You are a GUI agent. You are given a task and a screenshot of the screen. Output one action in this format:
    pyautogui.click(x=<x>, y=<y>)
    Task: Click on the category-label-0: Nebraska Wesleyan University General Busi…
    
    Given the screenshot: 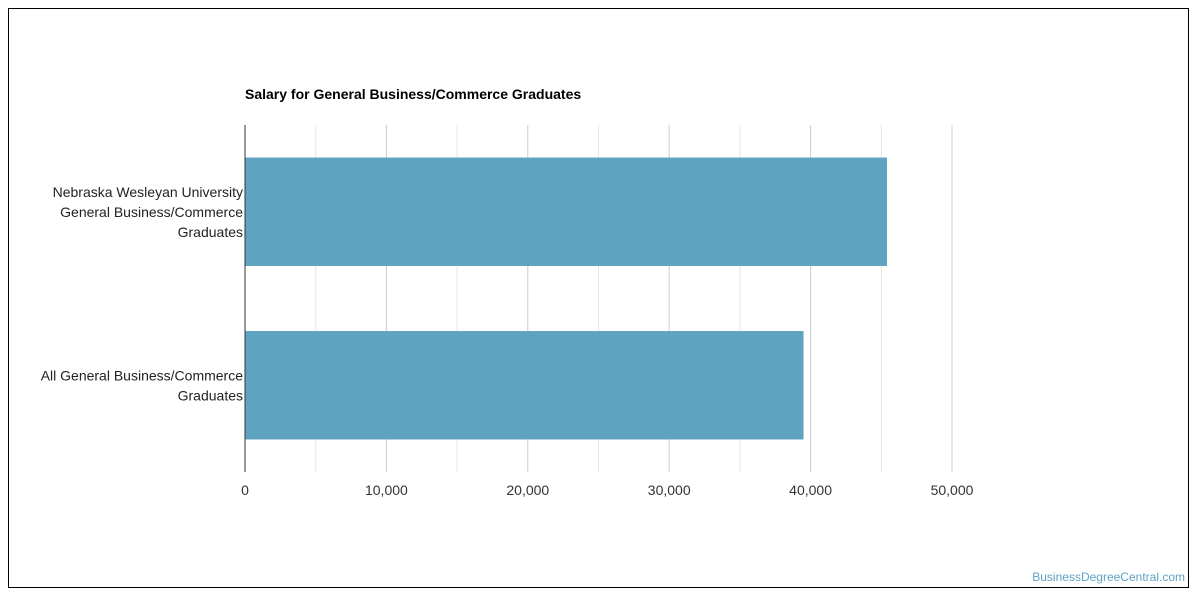 What is the action you would take?
    pyautogui.click(x=148, y=212)
    